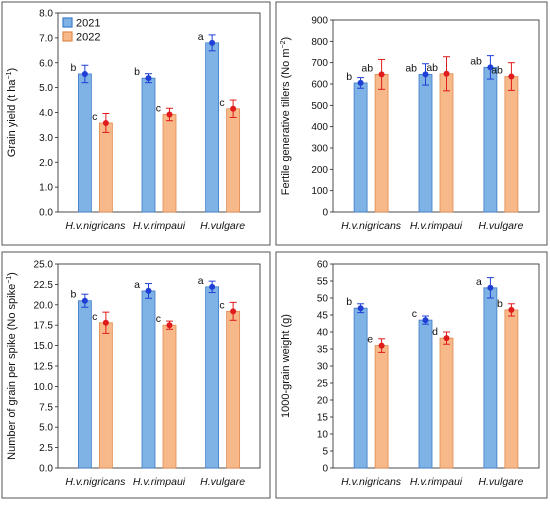 This screenshot has height=505, width=550. I want to click on y-tick-label: 55, so click(323, 282).